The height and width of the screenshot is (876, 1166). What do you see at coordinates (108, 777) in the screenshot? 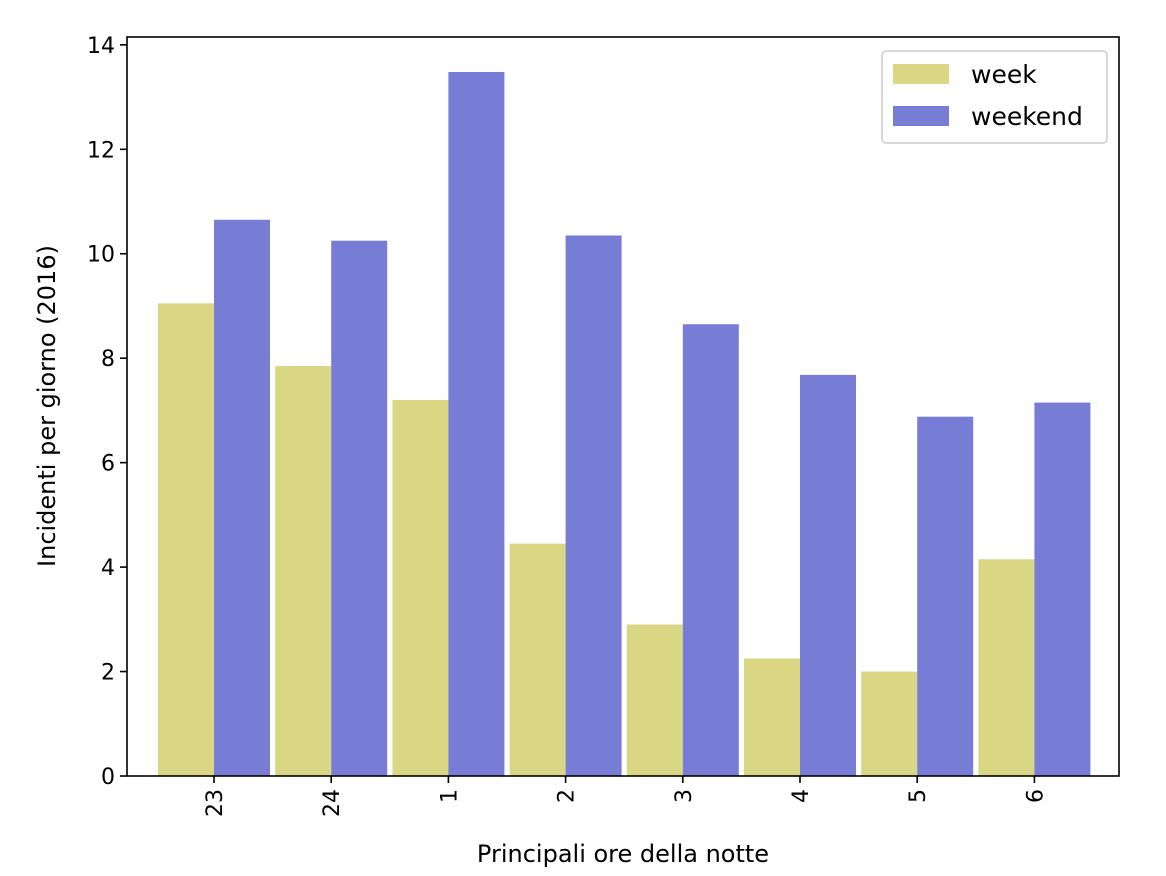
I see `y-tick-label: 0` at bounding box center [108, 777].